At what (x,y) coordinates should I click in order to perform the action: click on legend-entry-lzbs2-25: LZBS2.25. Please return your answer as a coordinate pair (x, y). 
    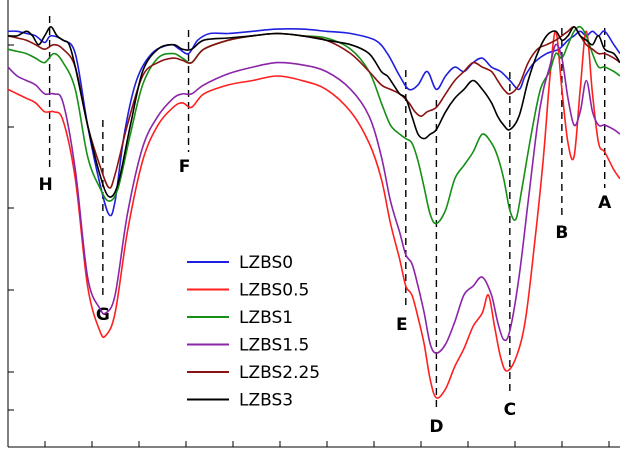
    Looking at the image, I should click on (279, 373).